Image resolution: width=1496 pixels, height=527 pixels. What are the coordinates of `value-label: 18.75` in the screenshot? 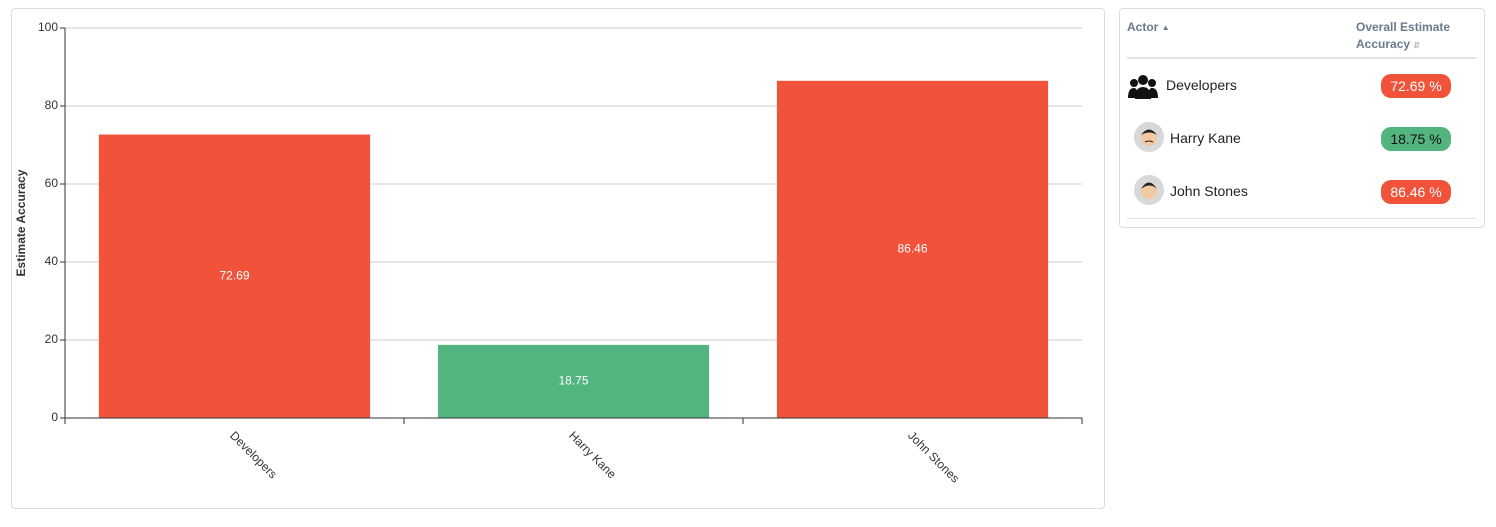 It's located at (573, 381).